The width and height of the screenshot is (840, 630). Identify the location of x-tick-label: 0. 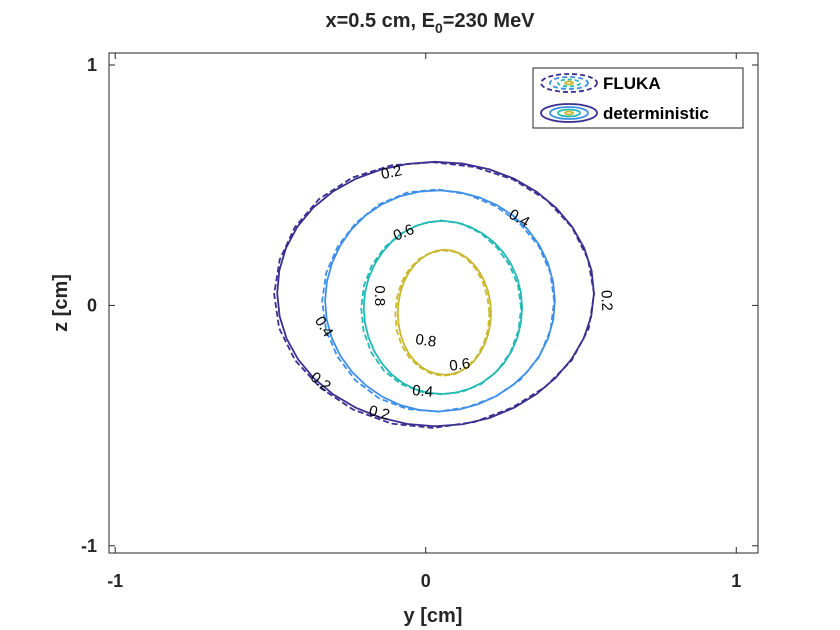
(426, 581).